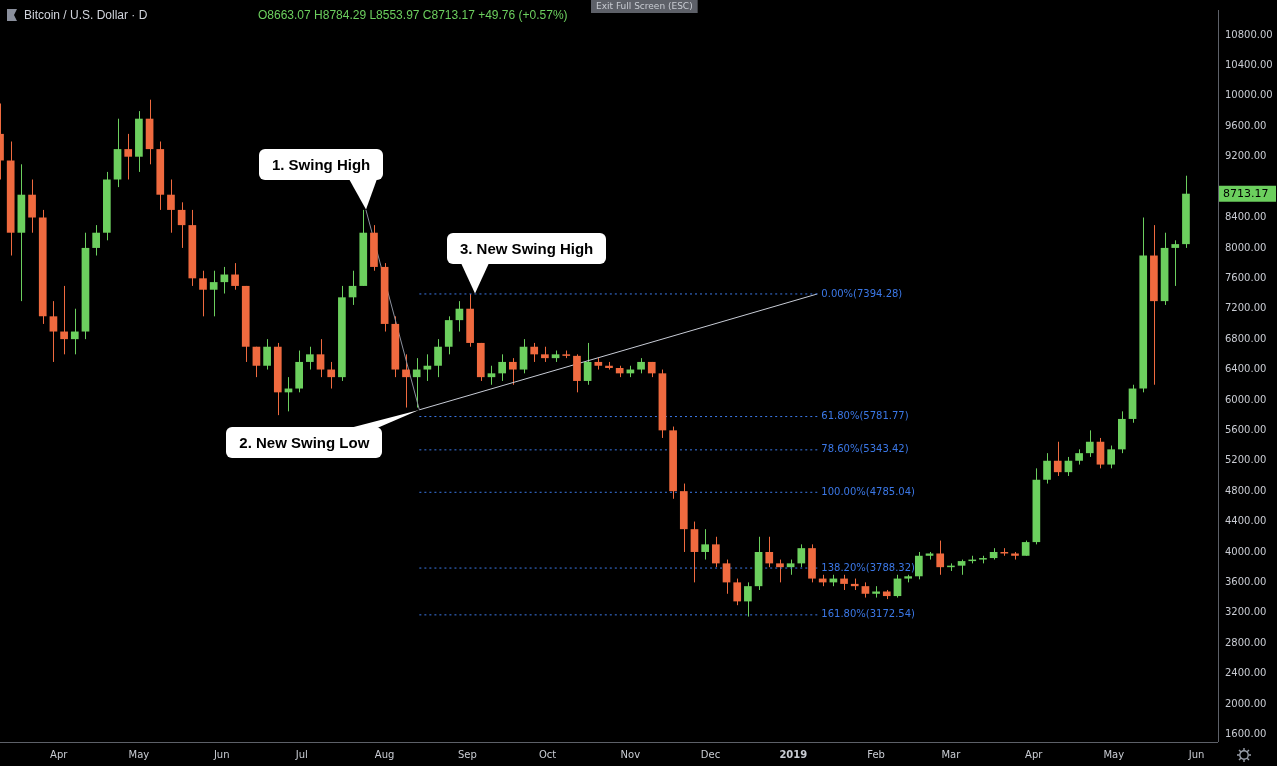 This screenshot has width=1277, height=766. Describe the element at coordinates (526, 249) in the screenshot. I see `annotation: 3. New Swing High` at that location.